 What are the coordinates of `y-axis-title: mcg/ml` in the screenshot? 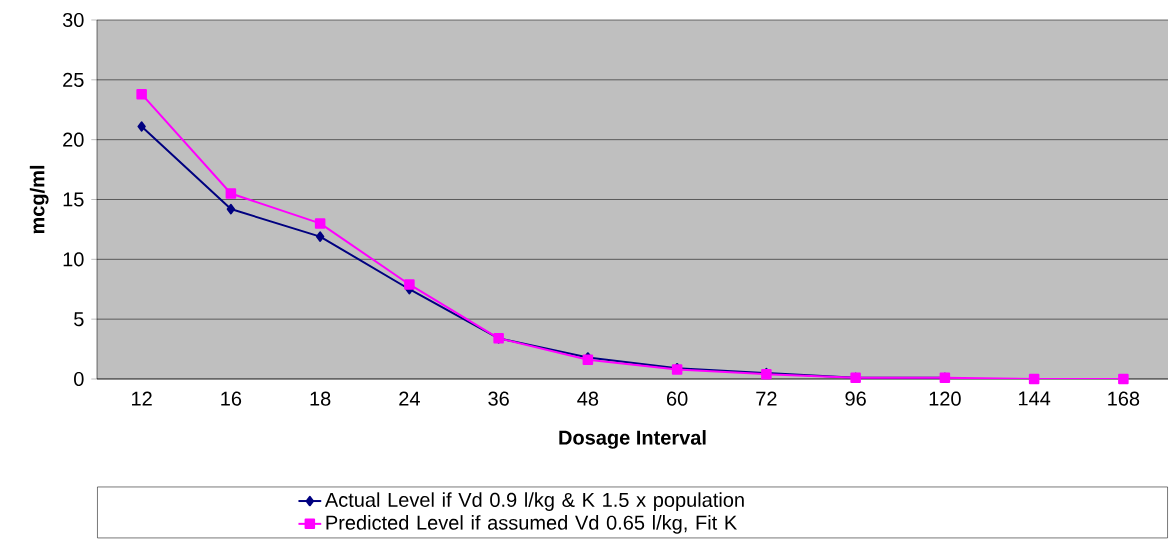 It's located at (39, 199).